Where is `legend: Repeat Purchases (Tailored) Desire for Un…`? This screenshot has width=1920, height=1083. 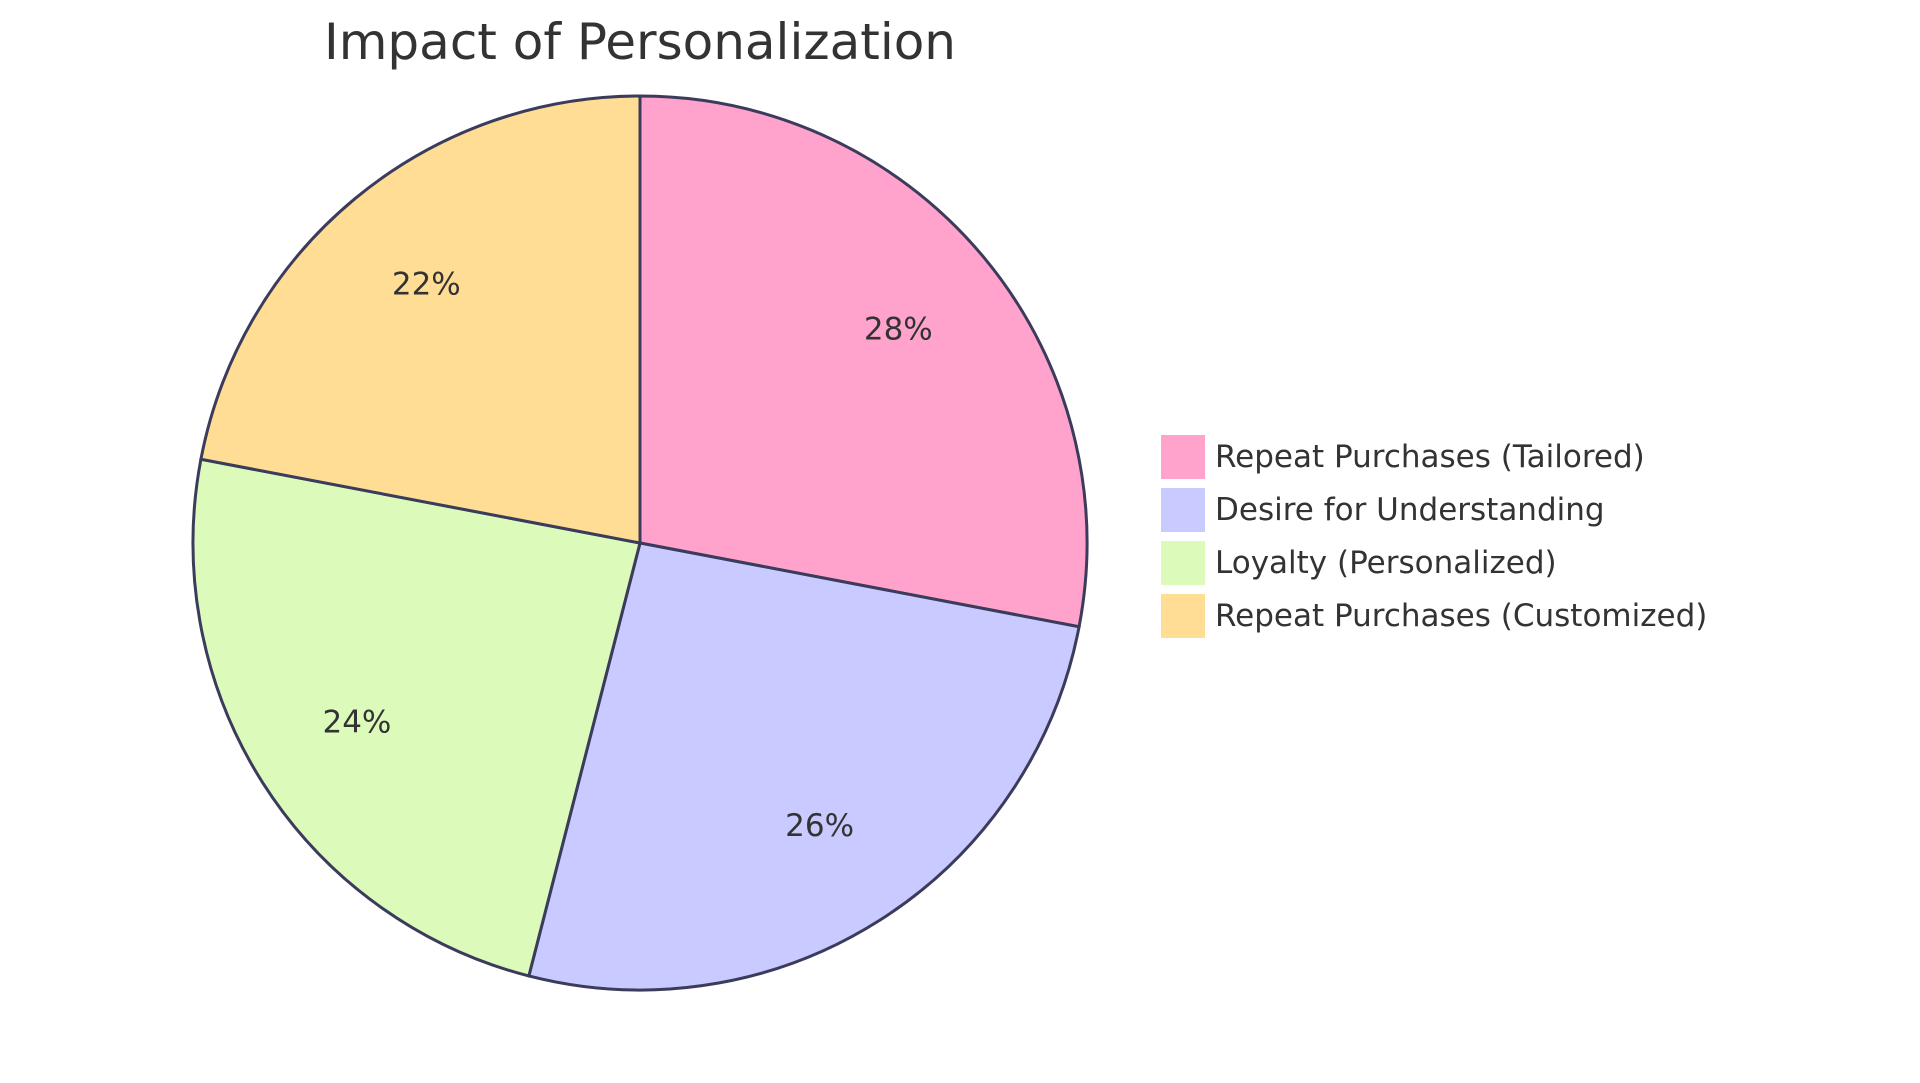
legend: Repeat Purchases (Tailored) Desire for Un… is located at coordinates (1434, 536).